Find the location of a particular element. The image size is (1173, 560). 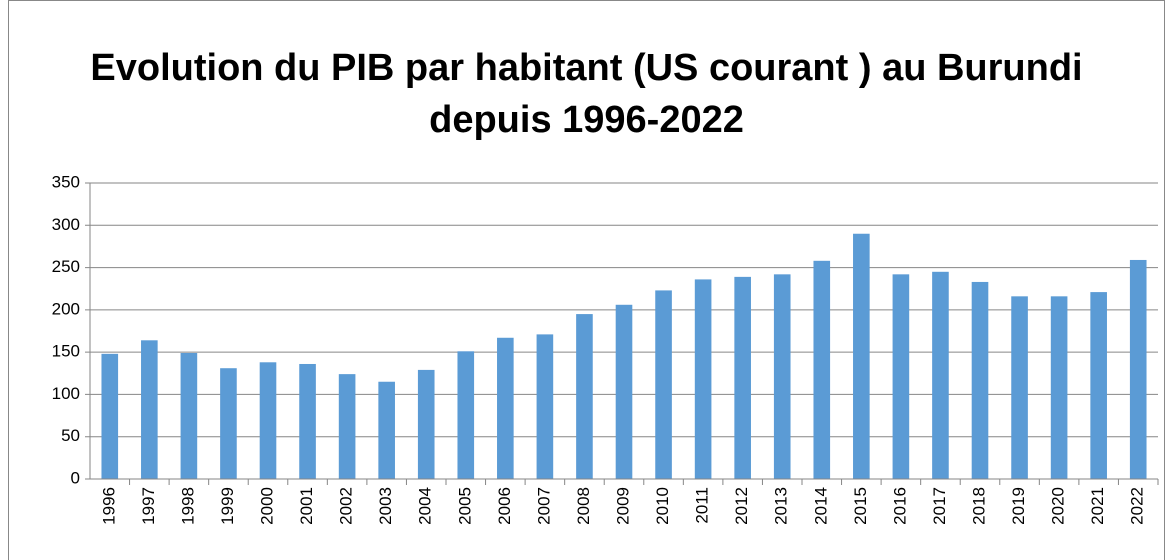

x-tick-label: 1998 is located at coordinates (187, 506).